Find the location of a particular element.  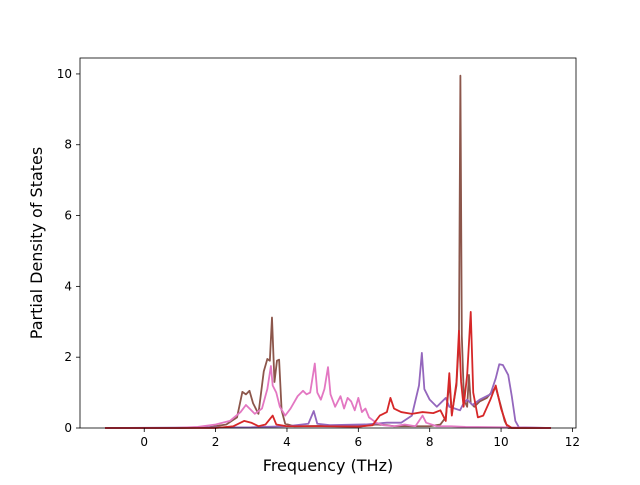

x-axis: 0 2 4 6 8 10 12 is located at coordinates (360, 438).